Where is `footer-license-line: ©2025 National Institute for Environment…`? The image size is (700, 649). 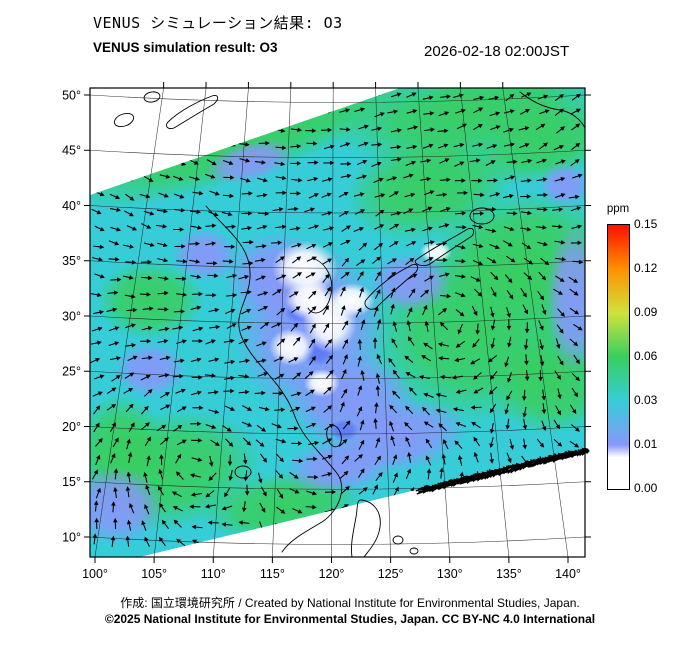
footer-license-line: ©2025 National Institute for Environment… is located at coordinates (350, 619).